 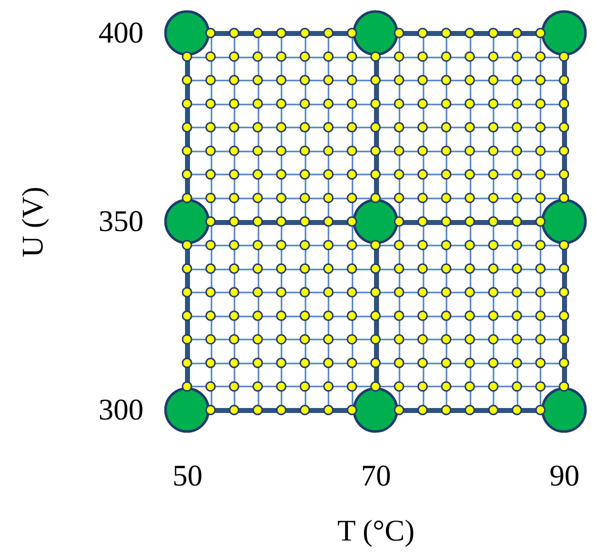 I want to click on x-axis-title: T (°C), so click(x=376, y=531).